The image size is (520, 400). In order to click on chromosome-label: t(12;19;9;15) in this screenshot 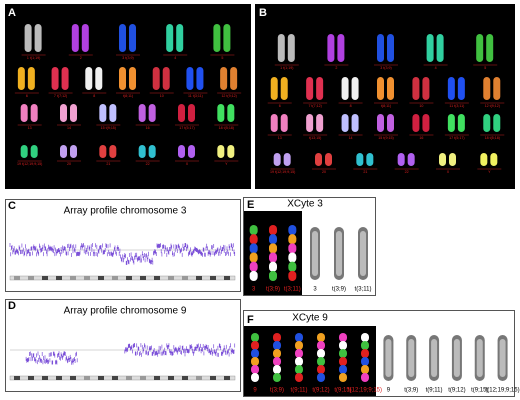, I will do `click(365, 391)`.